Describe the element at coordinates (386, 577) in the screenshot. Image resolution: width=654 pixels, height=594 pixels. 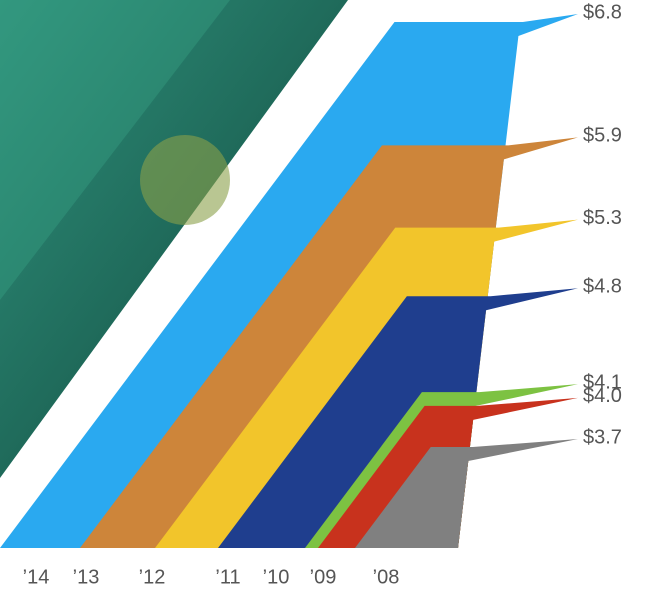
I see `x-tick-label: ’08` at that location.